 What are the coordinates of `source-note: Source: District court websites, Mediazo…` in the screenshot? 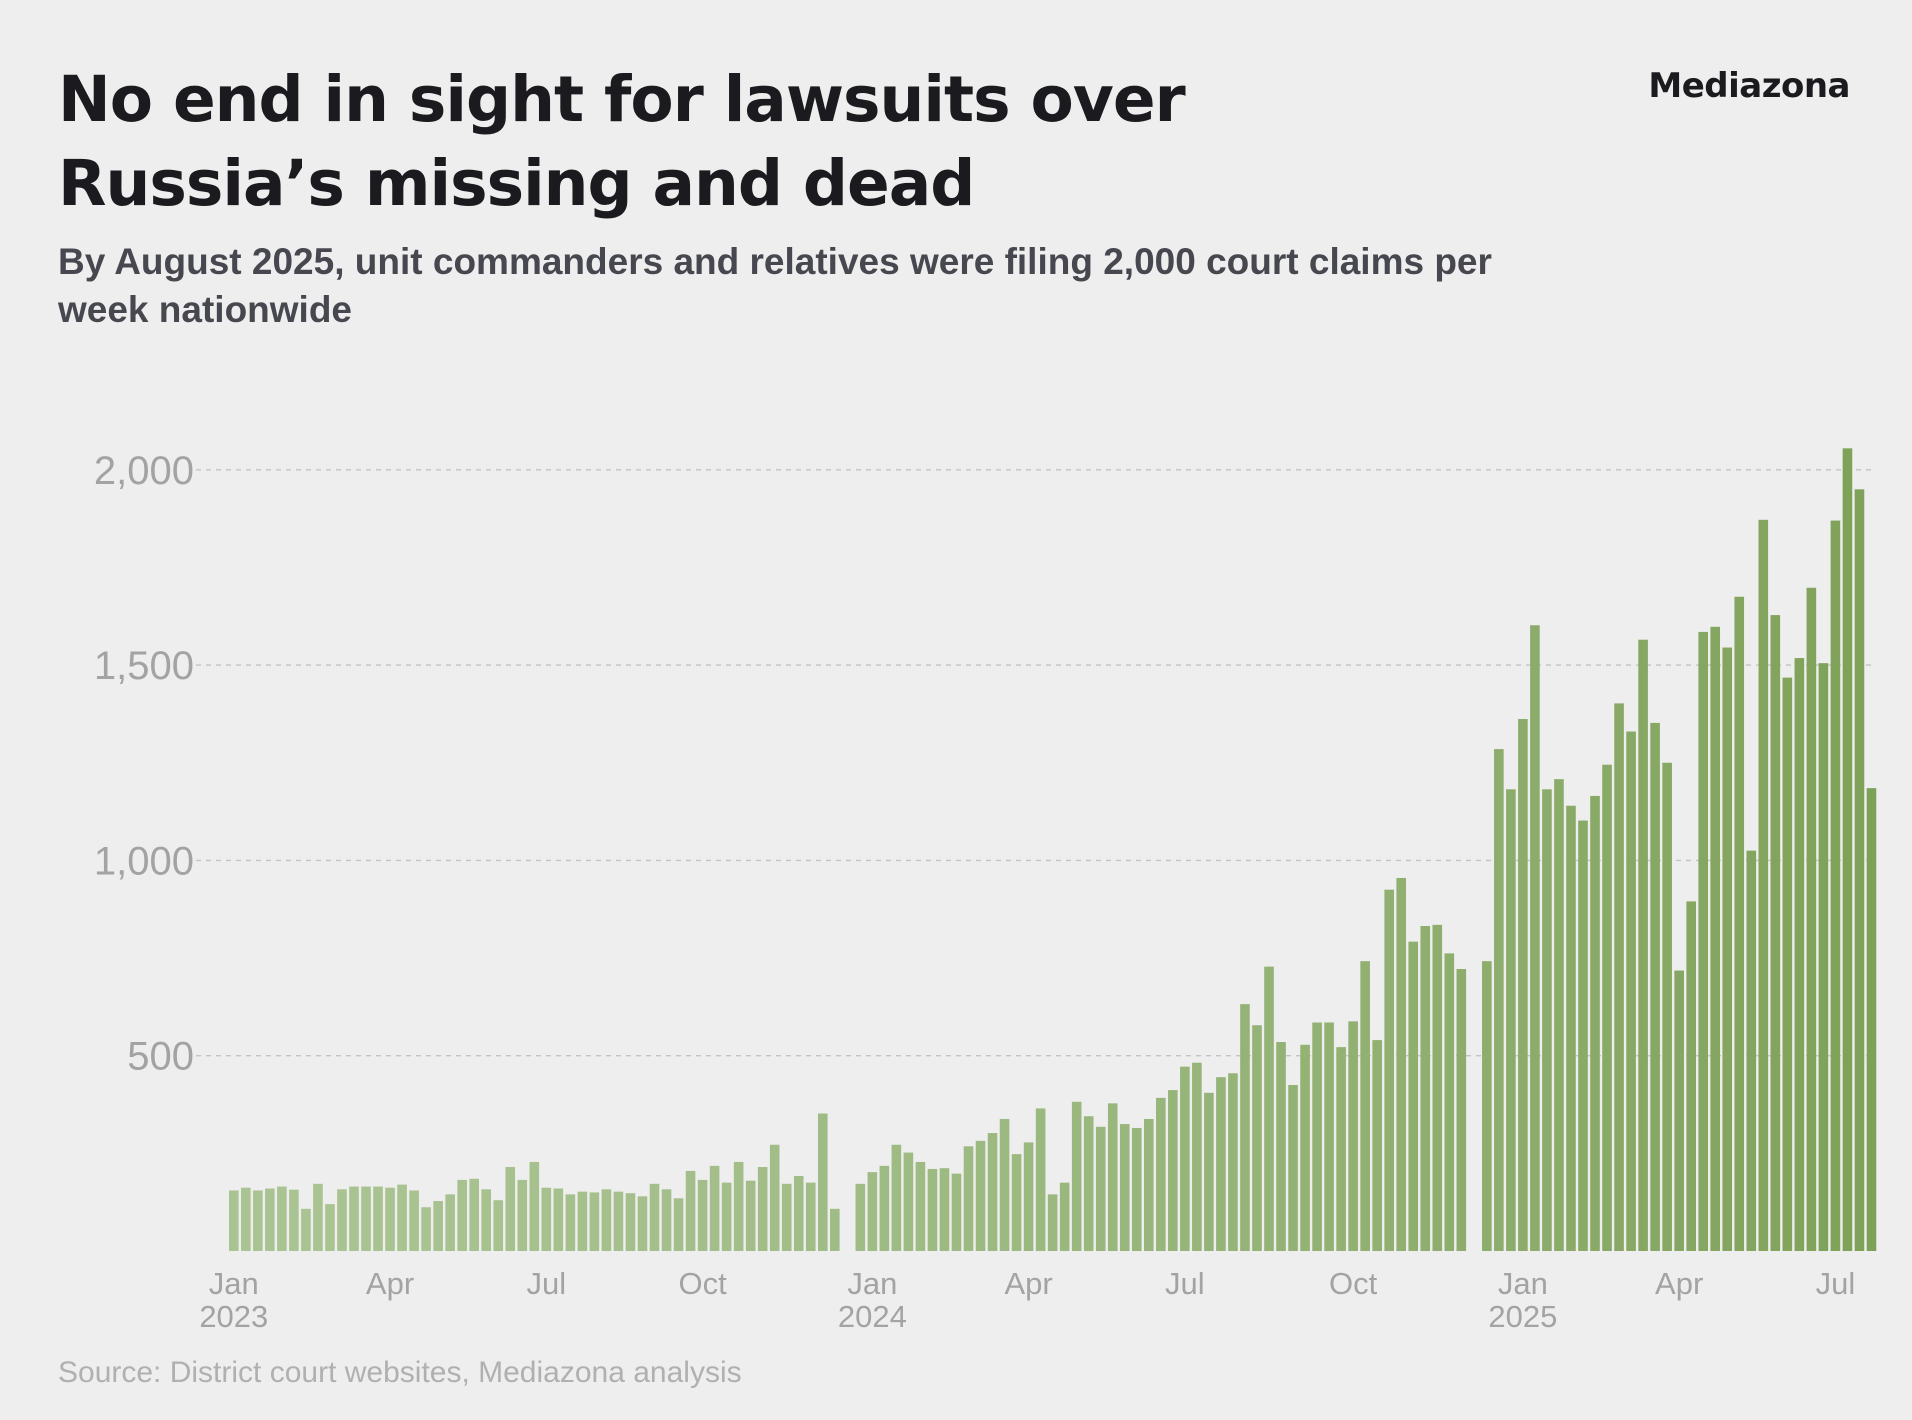 It's located at (400, 1372).